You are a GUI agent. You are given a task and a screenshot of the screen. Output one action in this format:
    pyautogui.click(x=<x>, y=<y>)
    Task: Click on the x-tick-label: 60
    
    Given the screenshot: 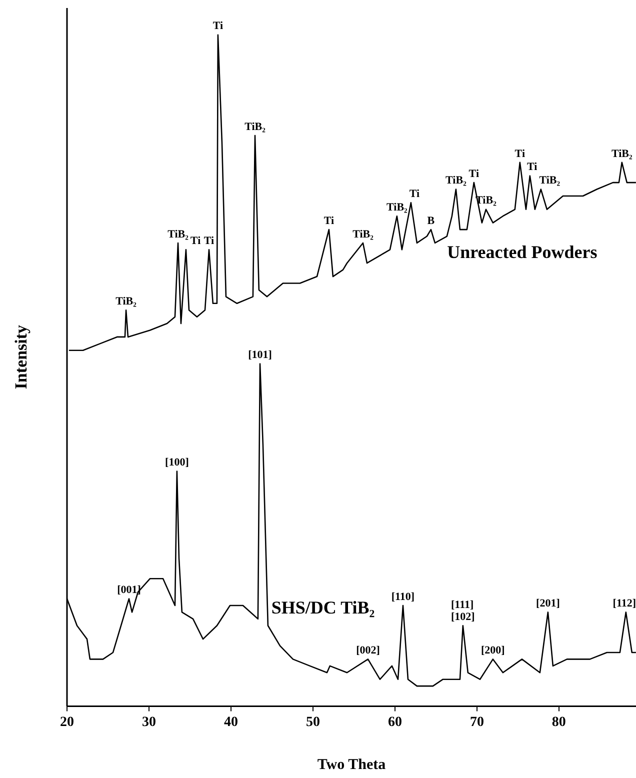 What is the action you would take?
    pyautogui.click(x=395, y=722)
    